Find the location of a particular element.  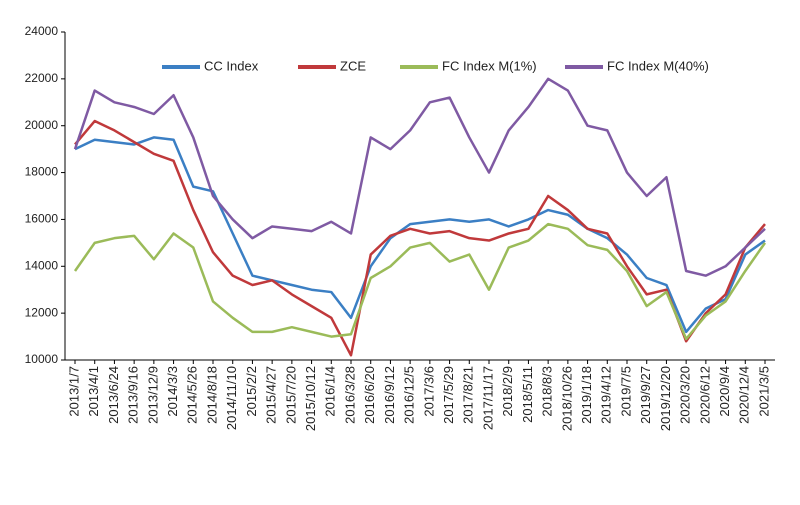

legend-label: FC Index M(1%) is located at coordinates (489, 65).